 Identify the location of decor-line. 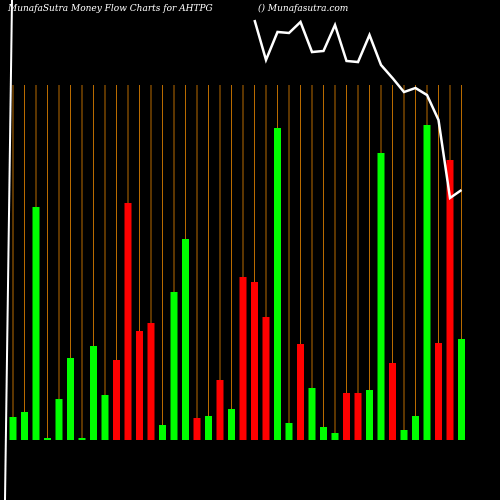
(8, 250).